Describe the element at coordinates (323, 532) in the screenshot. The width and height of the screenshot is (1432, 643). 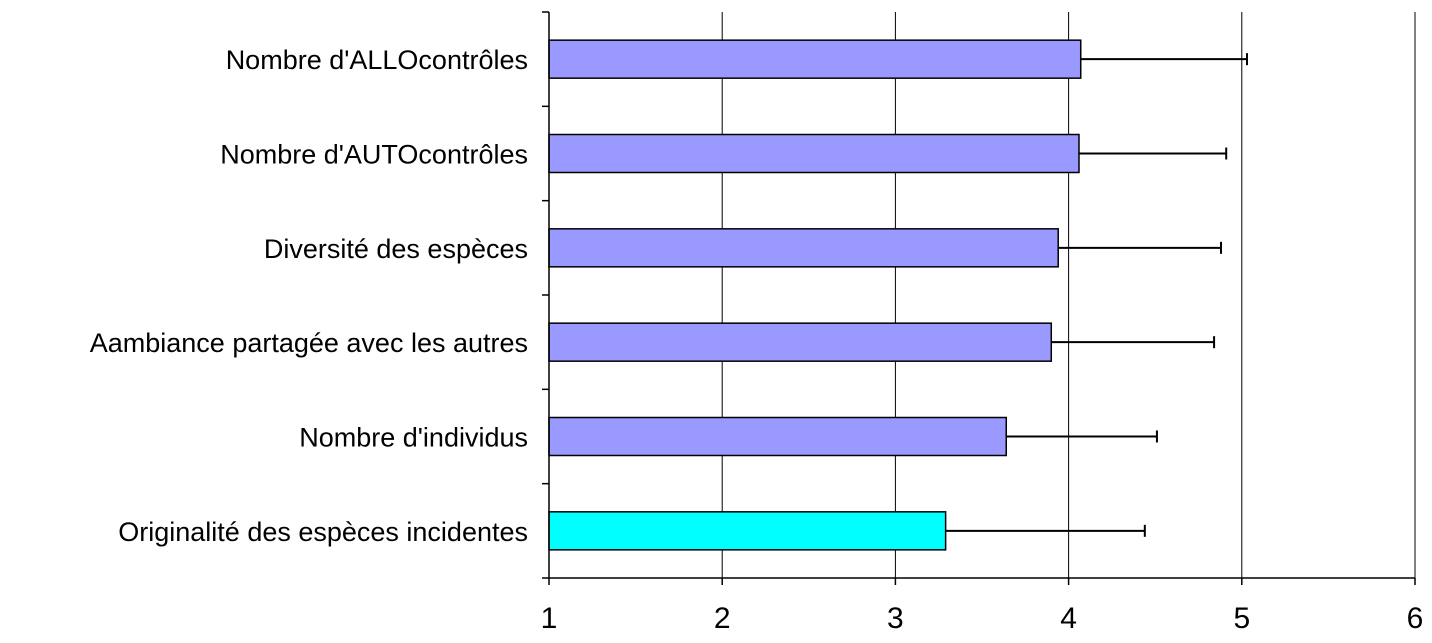
I see `category-label-5: Originalité des espèces incidentes` at that location.